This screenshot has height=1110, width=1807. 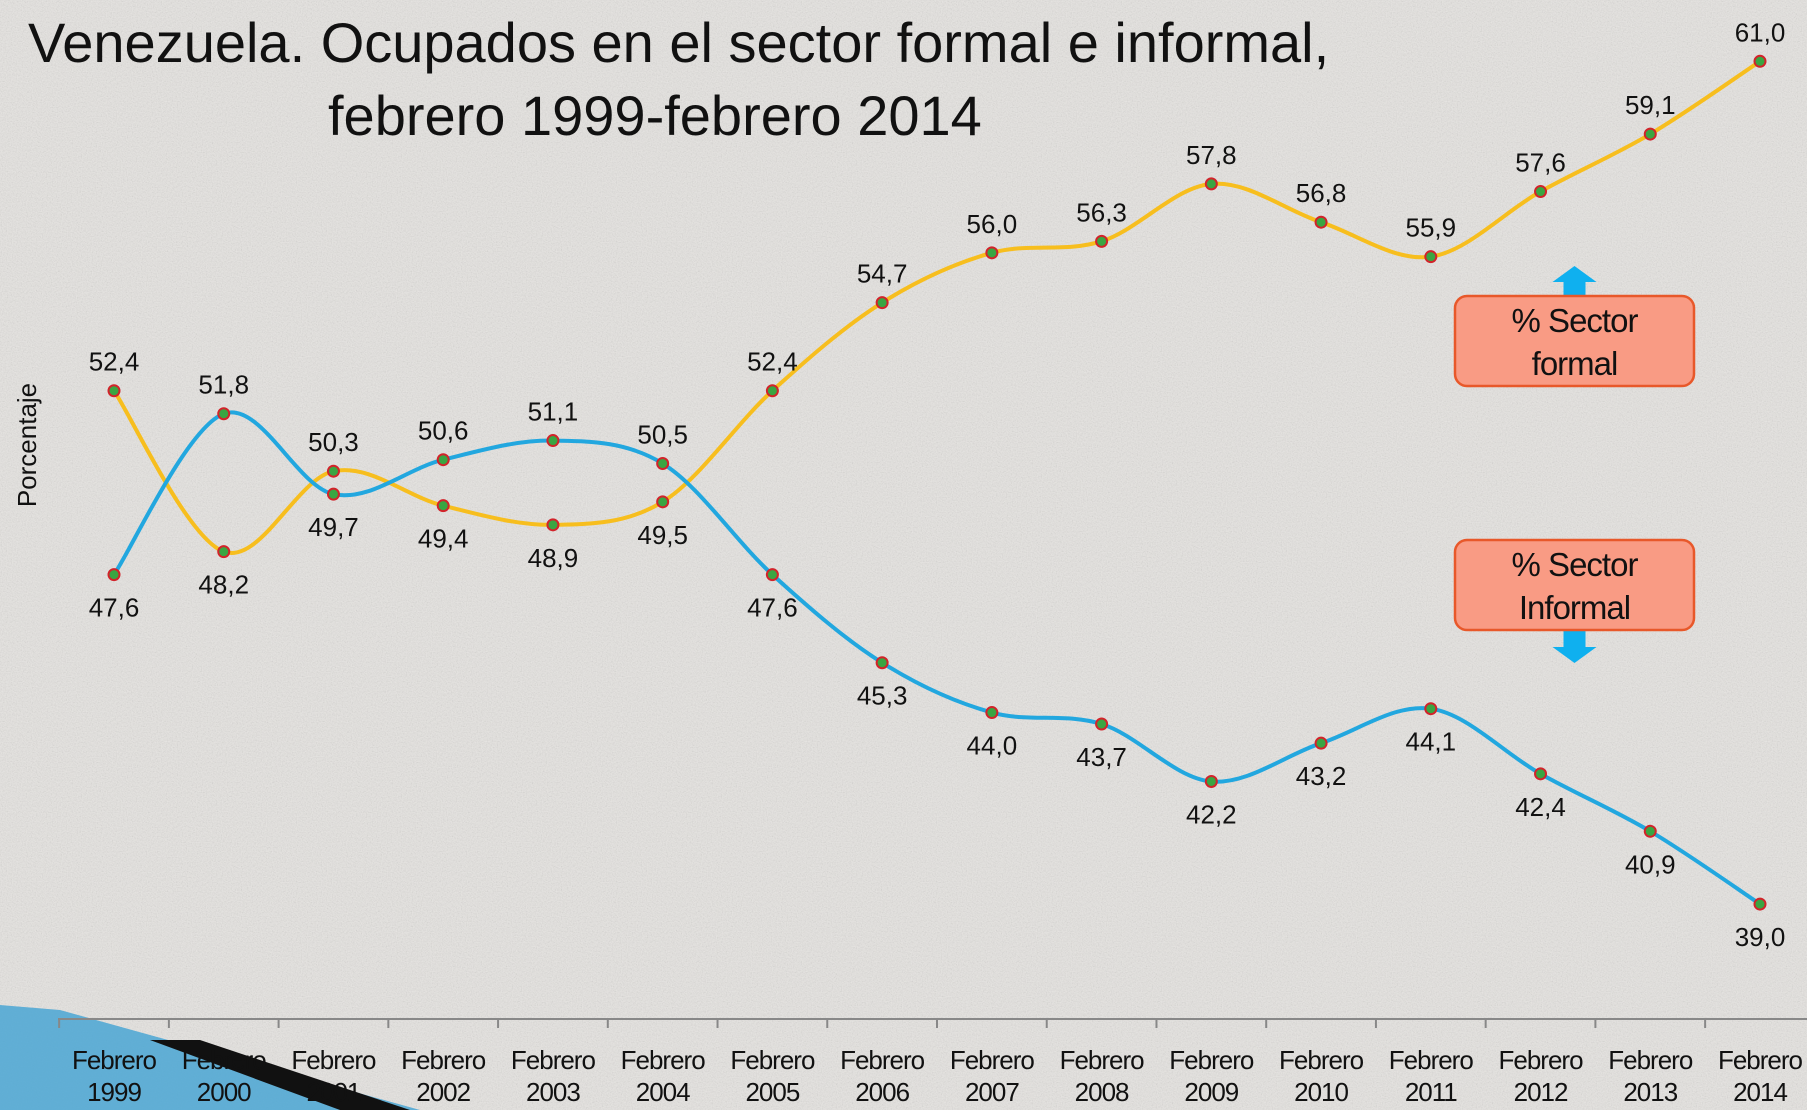 I want to click on chart-title: febrero 1999-febrero 2014, so click(x=655, y=115).